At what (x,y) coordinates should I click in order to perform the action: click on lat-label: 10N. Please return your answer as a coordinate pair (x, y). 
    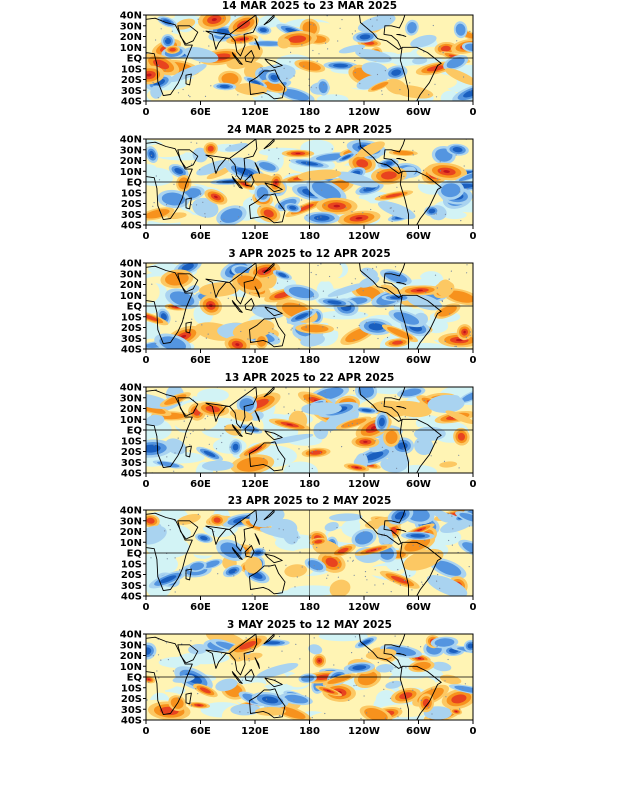
    Looking at the image, I should click on (131, 172).